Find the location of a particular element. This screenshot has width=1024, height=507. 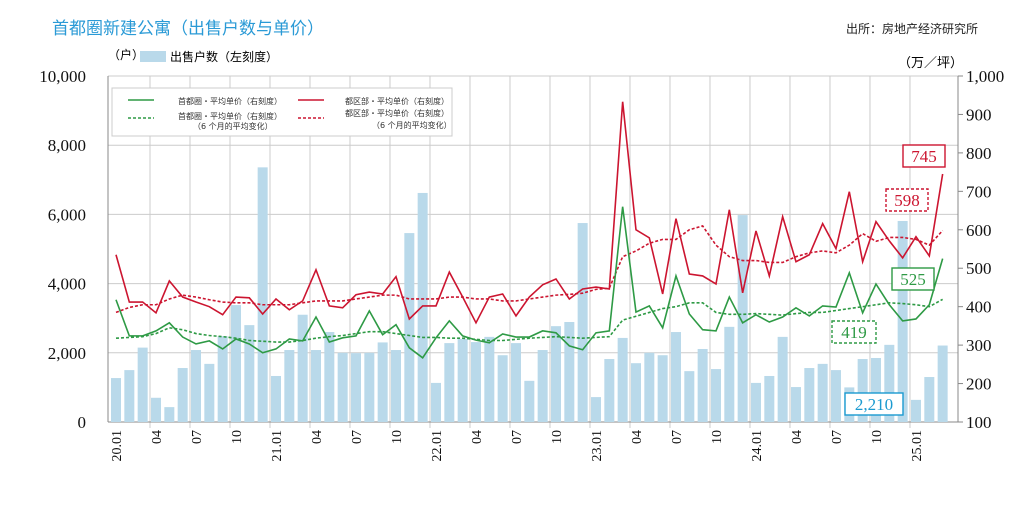

label-green-last-box is located at coordinates (913, 279).